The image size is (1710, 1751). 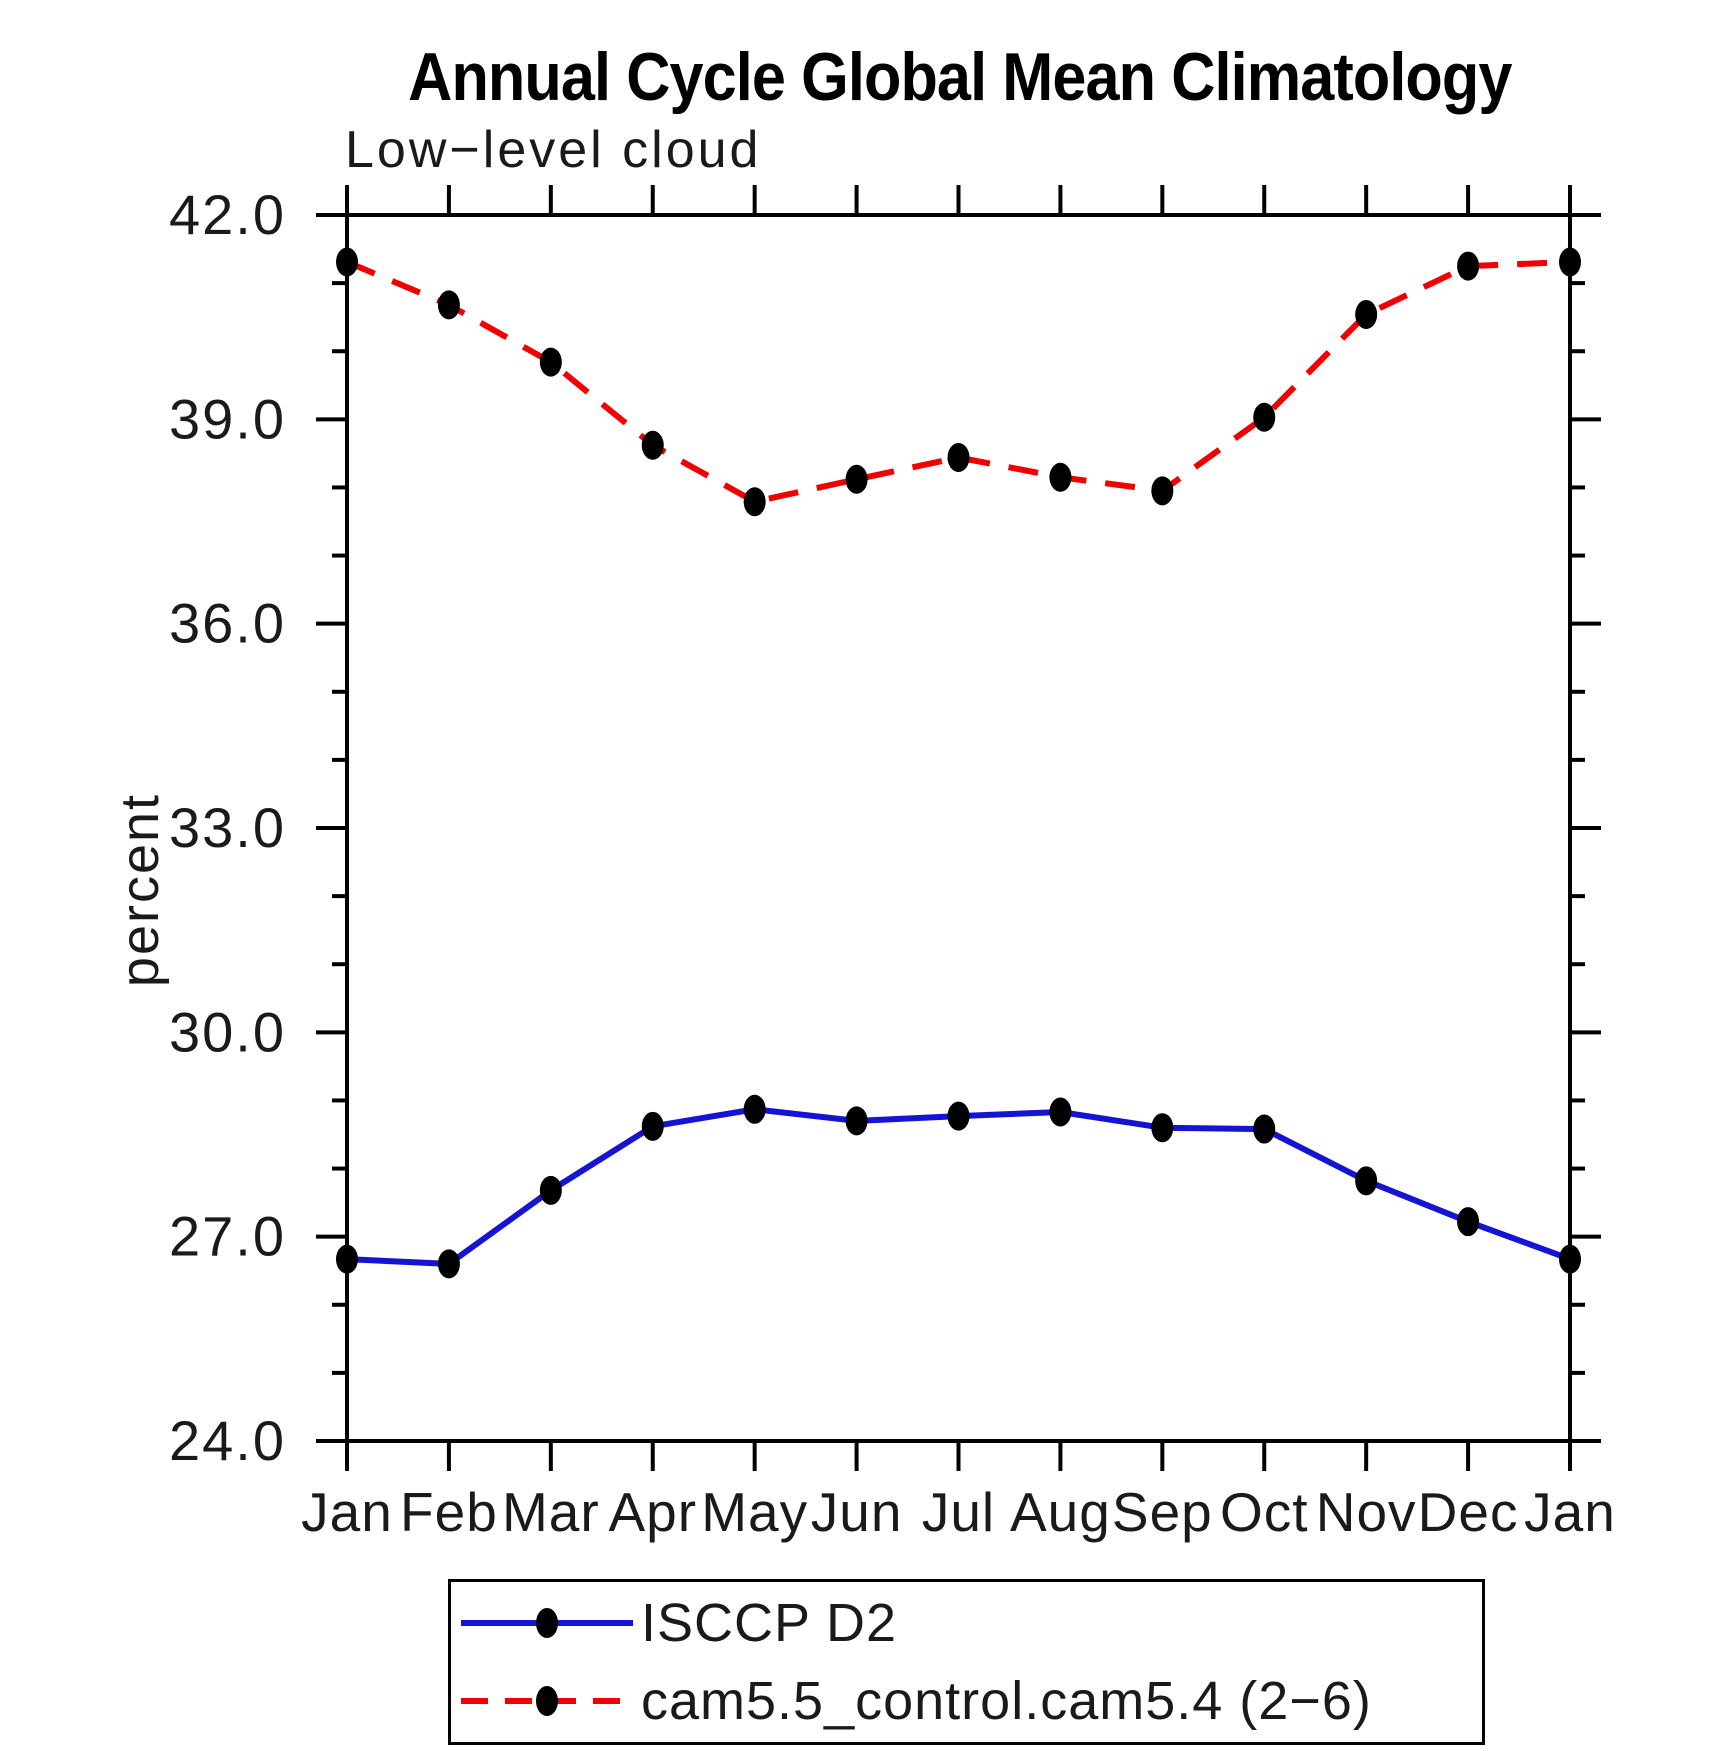 What do you see at coordinates (1264, 1512) in the screenshot?
I see `x-tick-label: Oct` at bounding box center [1264, 1512].